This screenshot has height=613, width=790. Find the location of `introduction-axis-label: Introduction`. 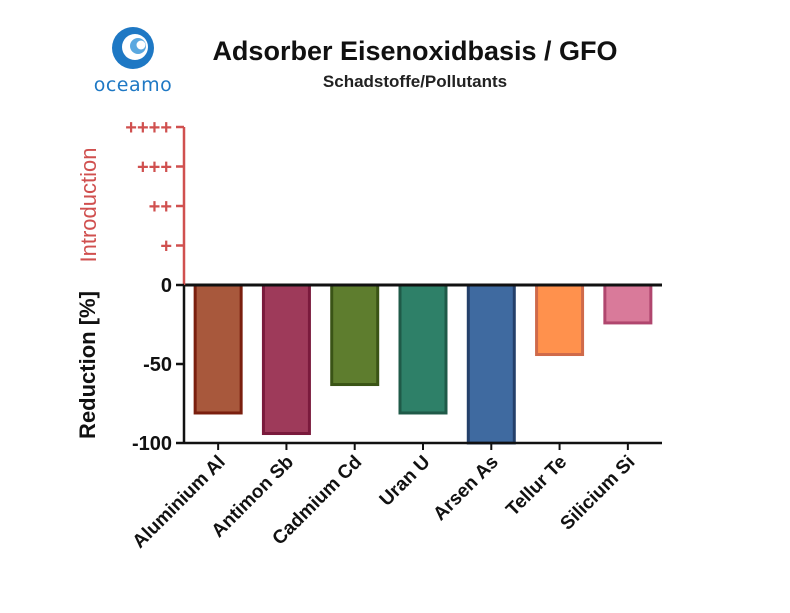

introduction-axis-label: Introduction is located at coordinates (88, 205).